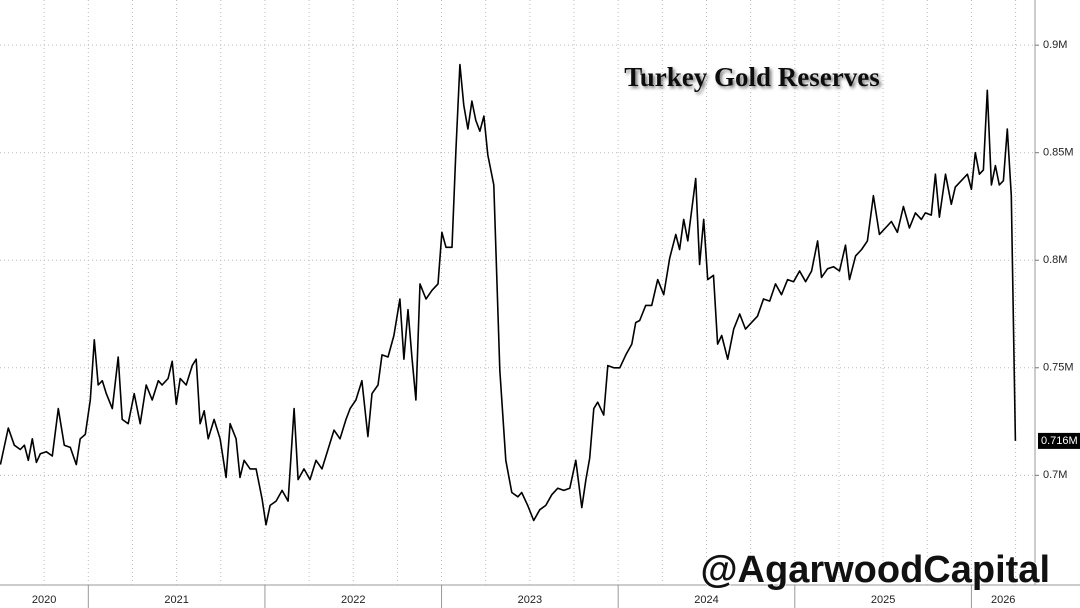 The height and width of the screenshot is (608, 1080). I want to click on chart-title: Turkey Gold Reserves, so click(752, 77).